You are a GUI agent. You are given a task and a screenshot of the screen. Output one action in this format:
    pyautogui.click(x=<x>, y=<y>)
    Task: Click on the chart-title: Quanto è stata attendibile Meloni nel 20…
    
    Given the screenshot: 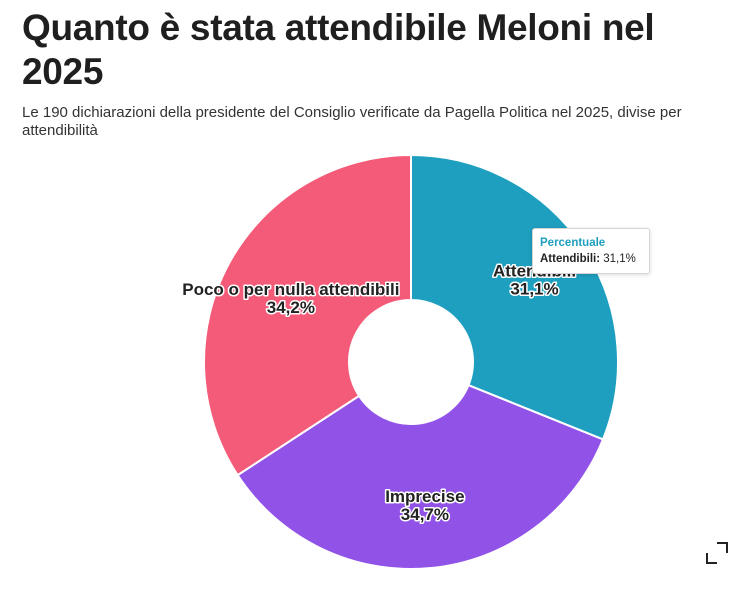 What is the action you would take?
    pyautogui.click(x=338, y=49)
    